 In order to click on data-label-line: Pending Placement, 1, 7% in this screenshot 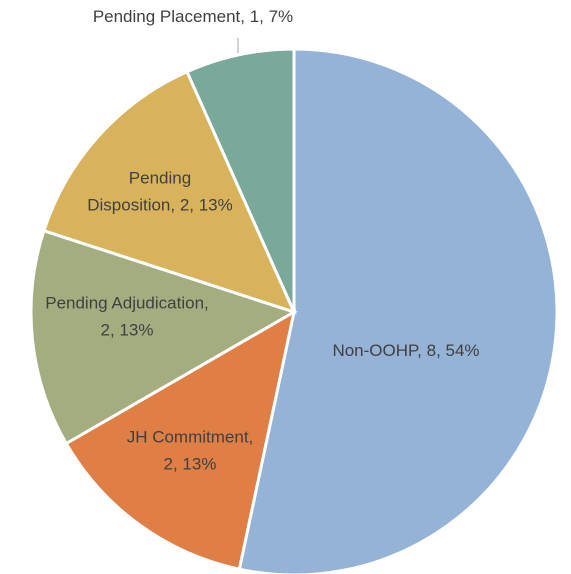, I will do `click(193, 16)`.